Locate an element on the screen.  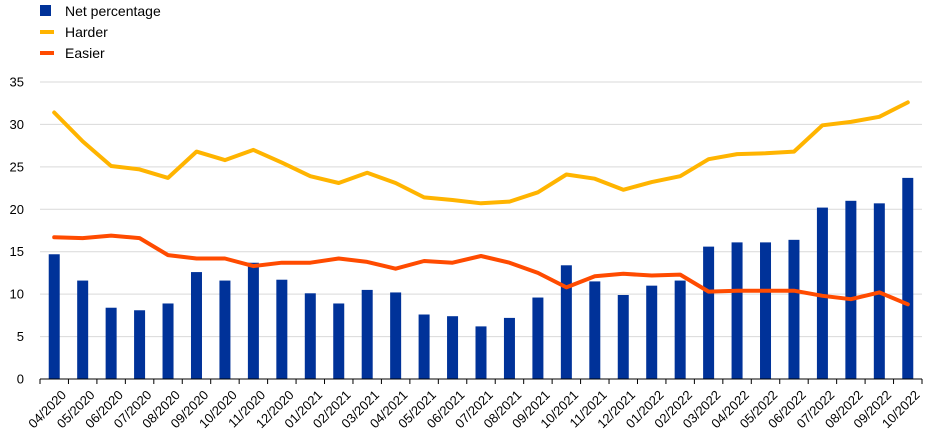
legend-item-harder: Harder is located at coordinates (100, 31).